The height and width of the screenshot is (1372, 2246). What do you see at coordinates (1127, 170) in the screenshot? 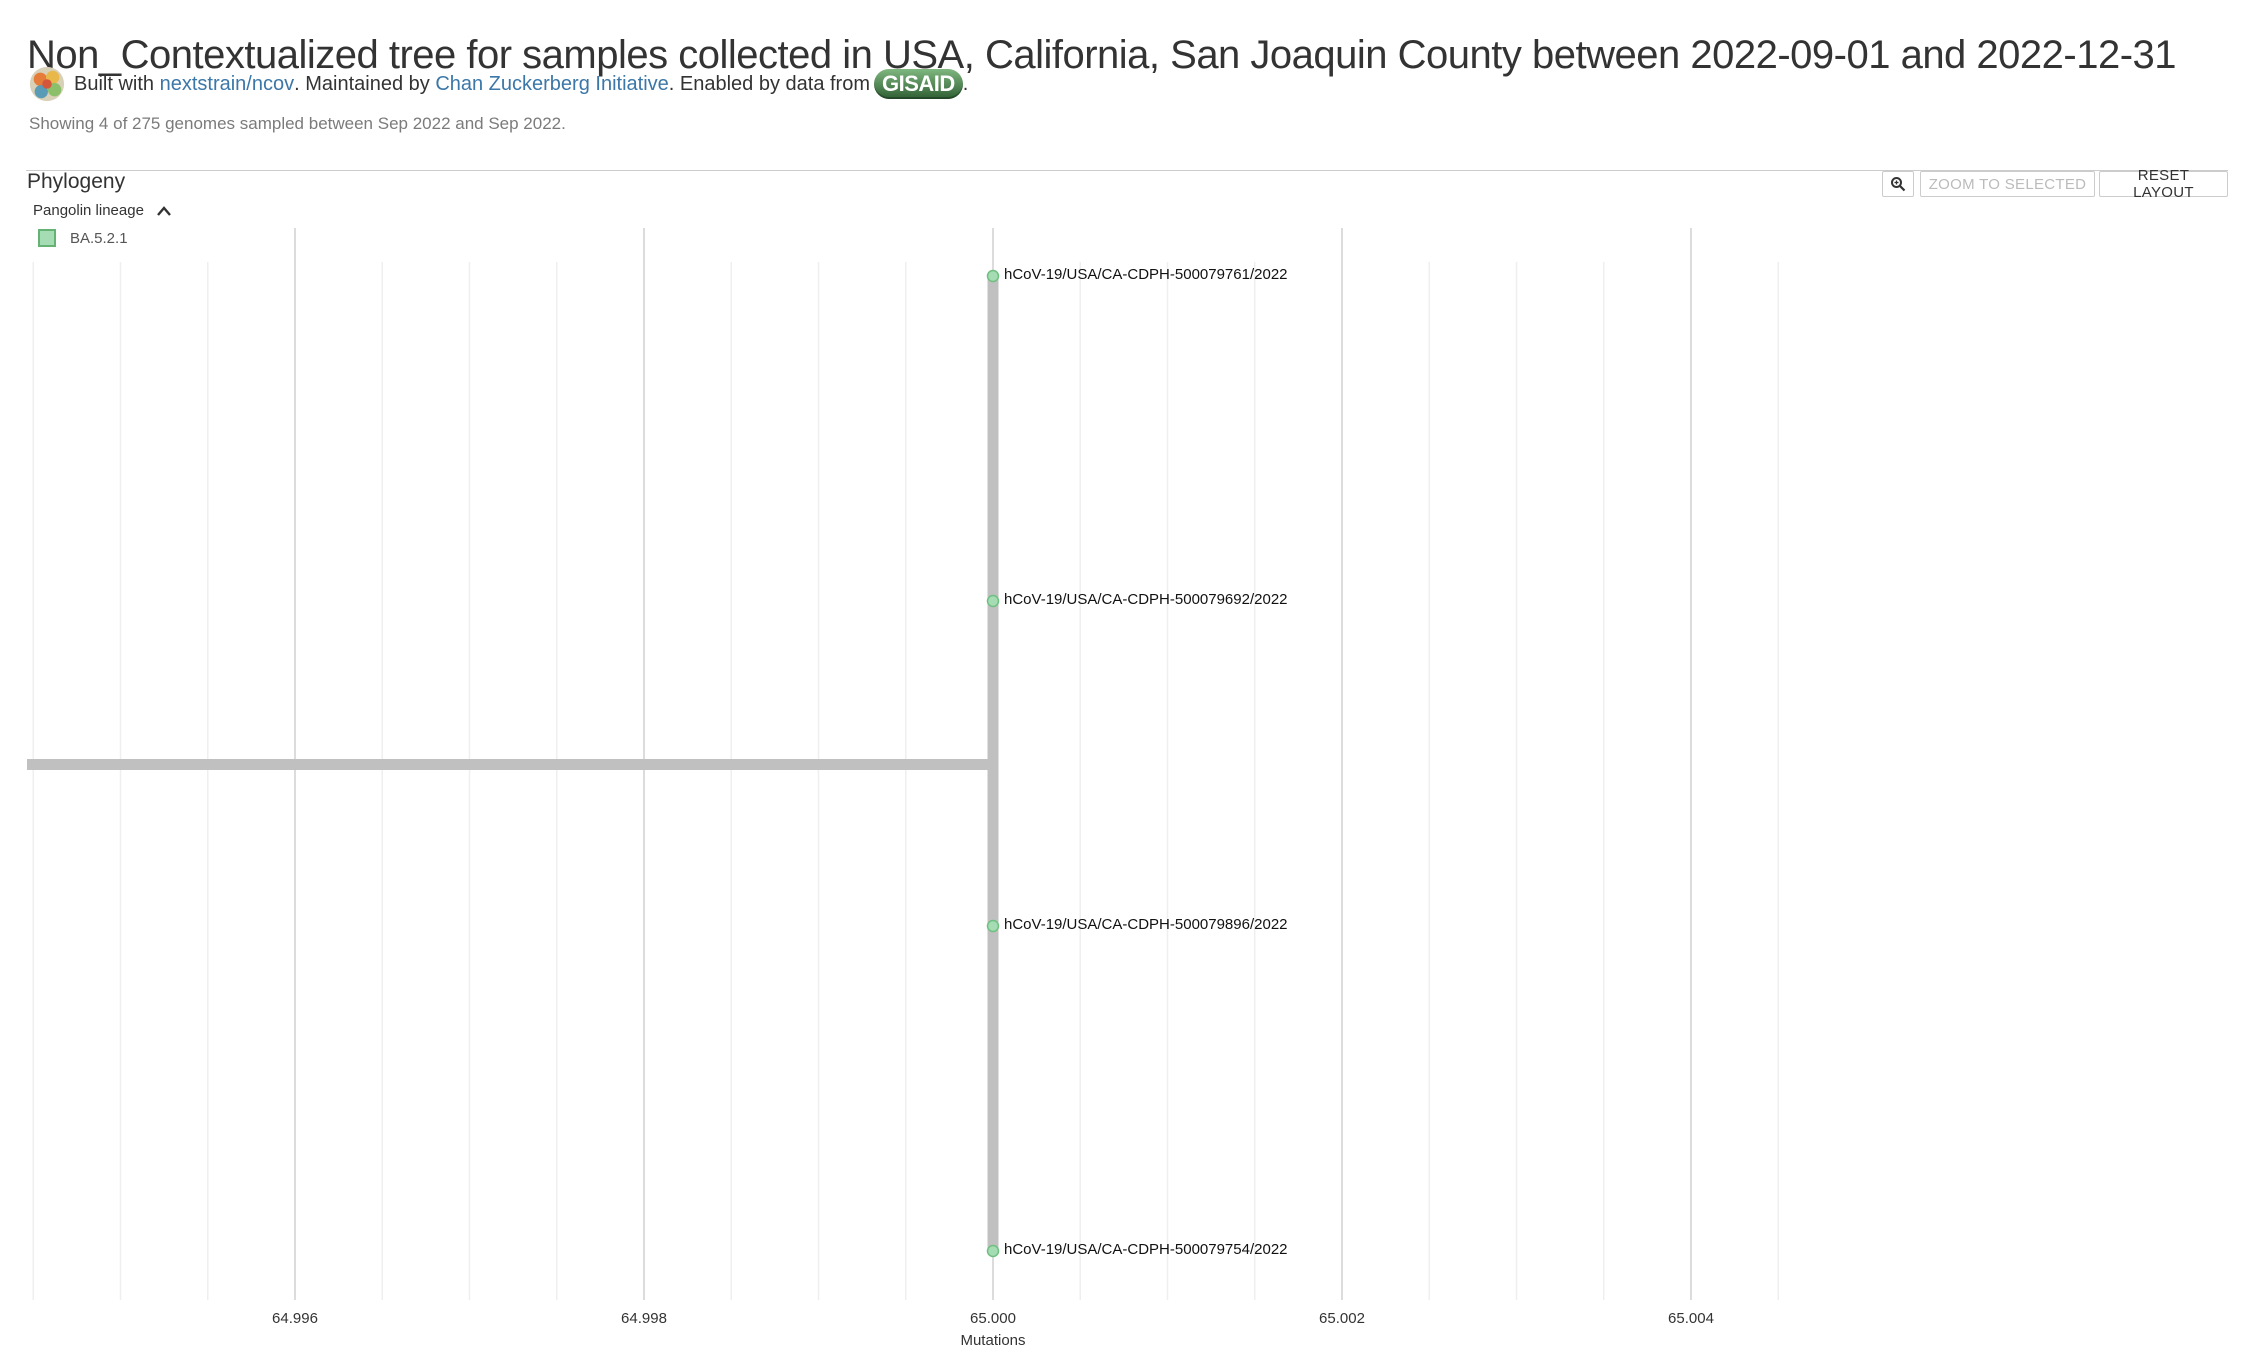
I see `panel-divider` at bounding box center [1127, 170].